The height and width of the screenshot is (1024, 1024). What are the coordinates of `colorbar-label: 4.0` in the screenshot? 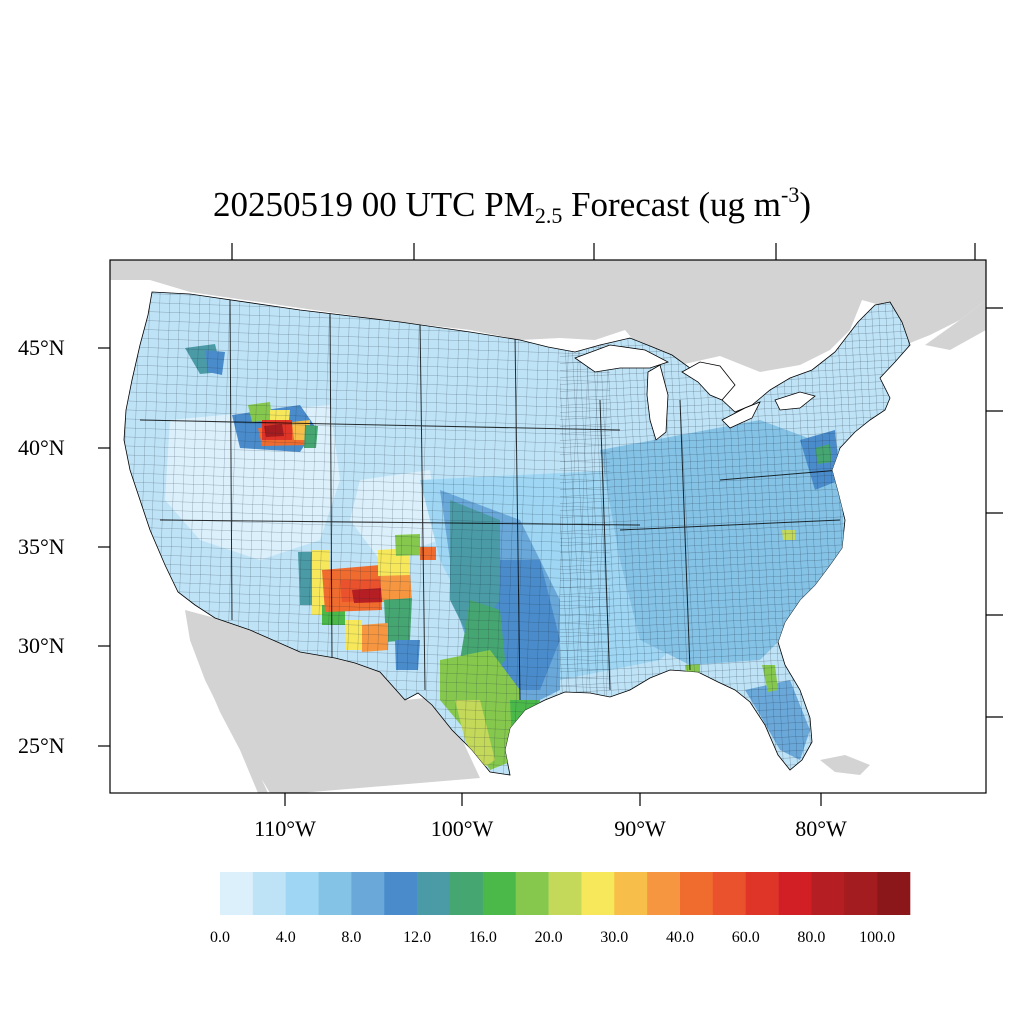 It's located at (285, 937).